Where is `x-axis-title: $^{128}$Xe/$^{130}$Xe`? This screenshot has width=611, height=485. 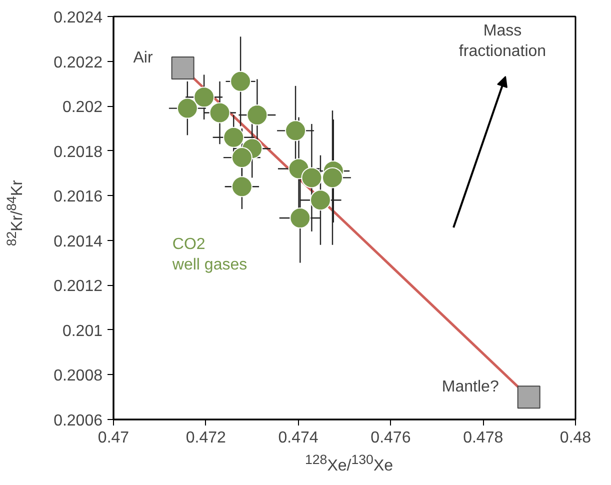 x-axis-title: $^{128}$Xe/$^{130}$Xe is located at coordinates (349, 463).